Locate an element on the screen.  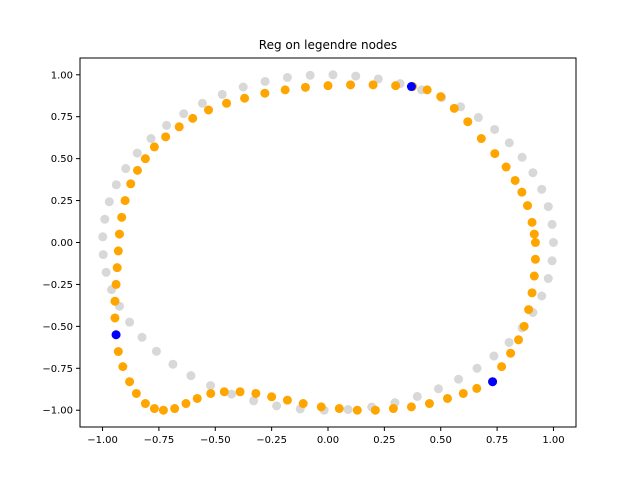
y-tick-label: 0.00 is located at coordinates (62, 243).